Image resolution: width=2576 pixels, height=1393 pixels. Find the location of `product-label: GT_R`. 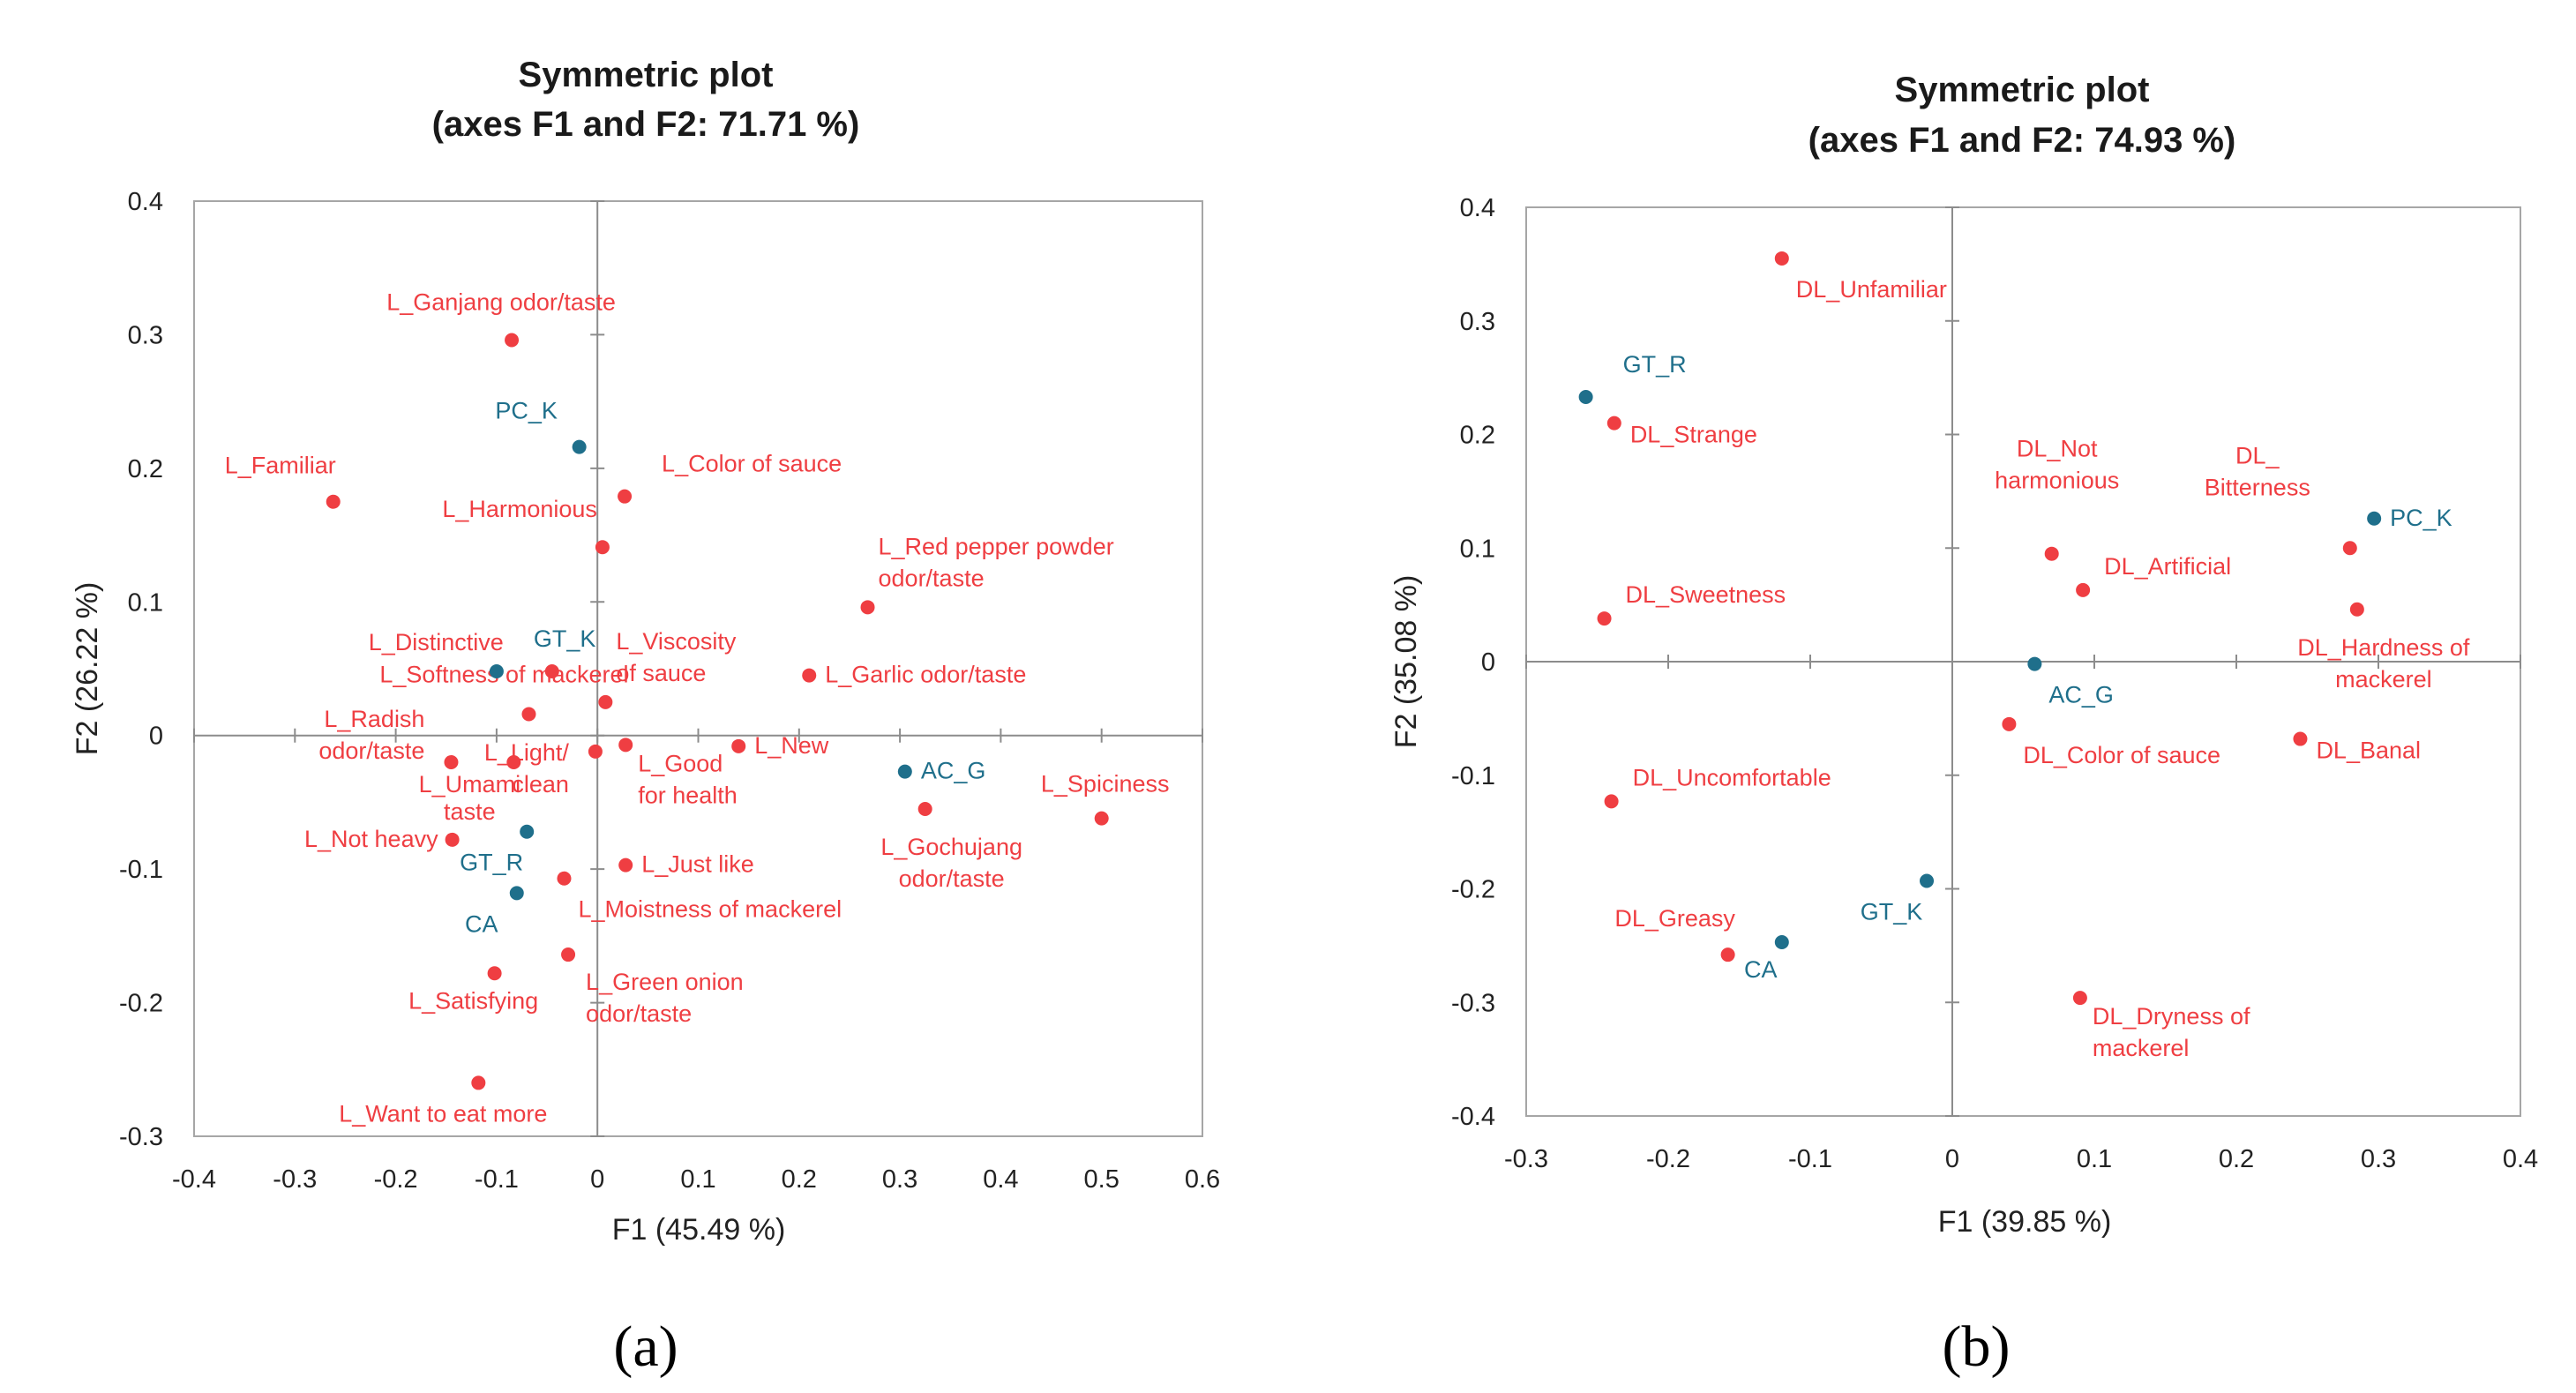

product-label: GT_R is located at coordinates (492, 863).